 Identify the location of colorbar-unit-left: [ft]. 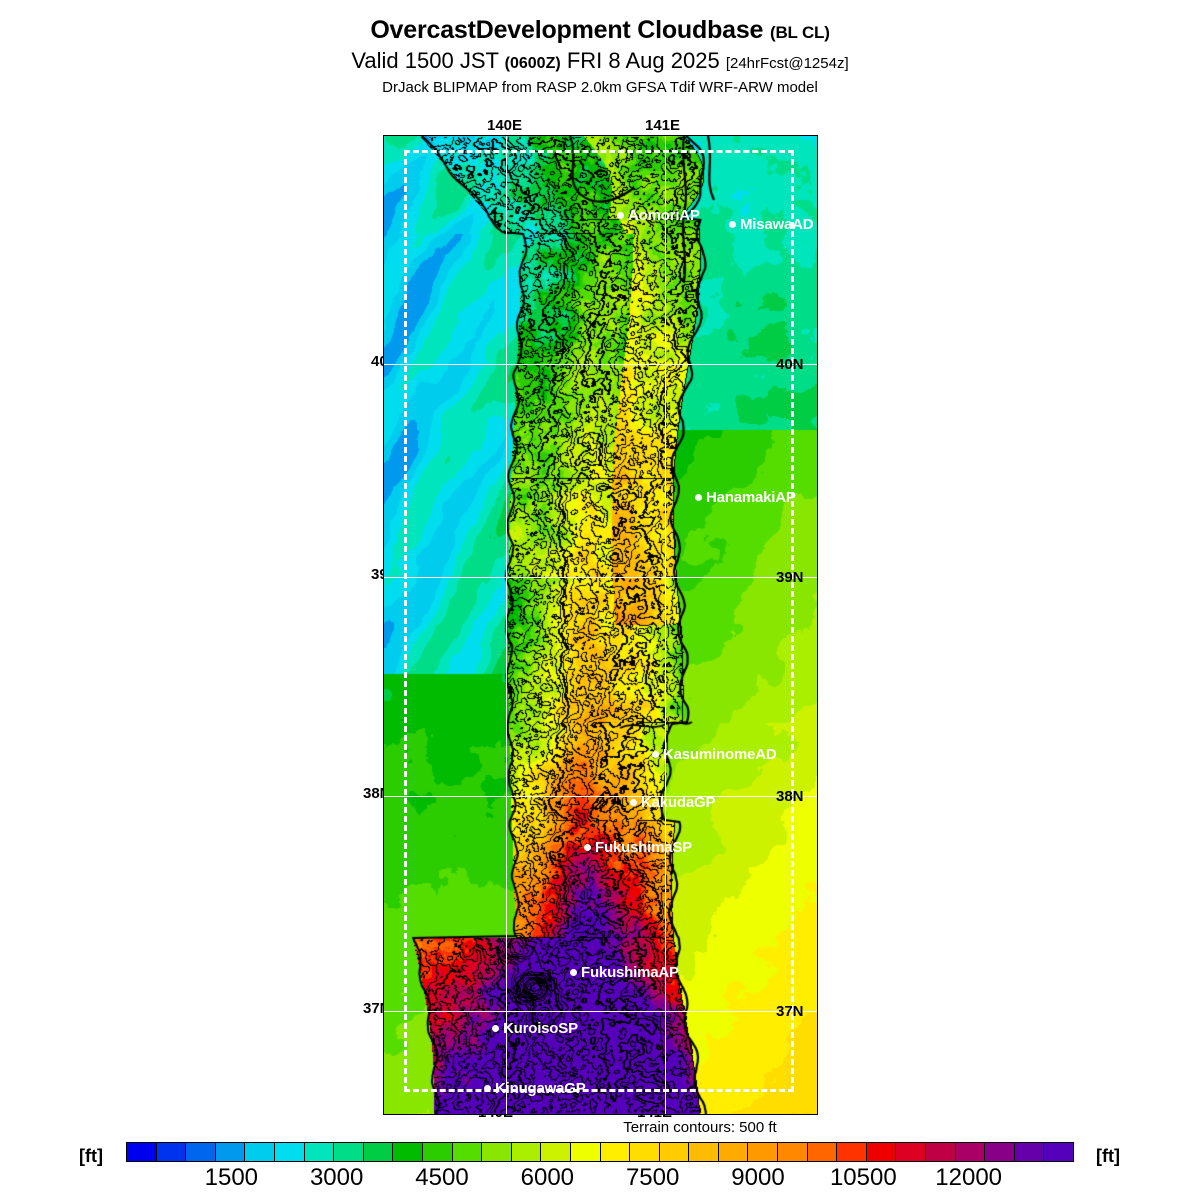
(91, 1156).